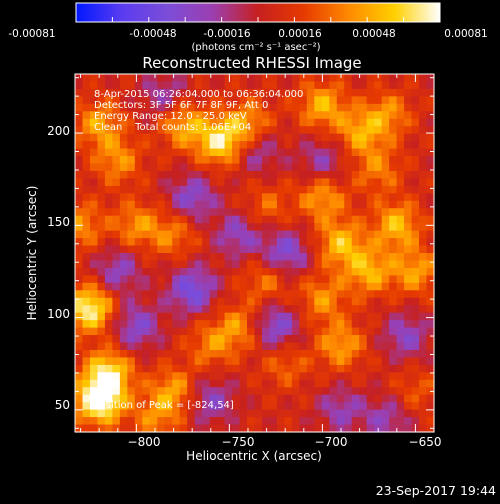  I want to click on colorbar-tick-label-5: 0.00081, so click(465, 34).